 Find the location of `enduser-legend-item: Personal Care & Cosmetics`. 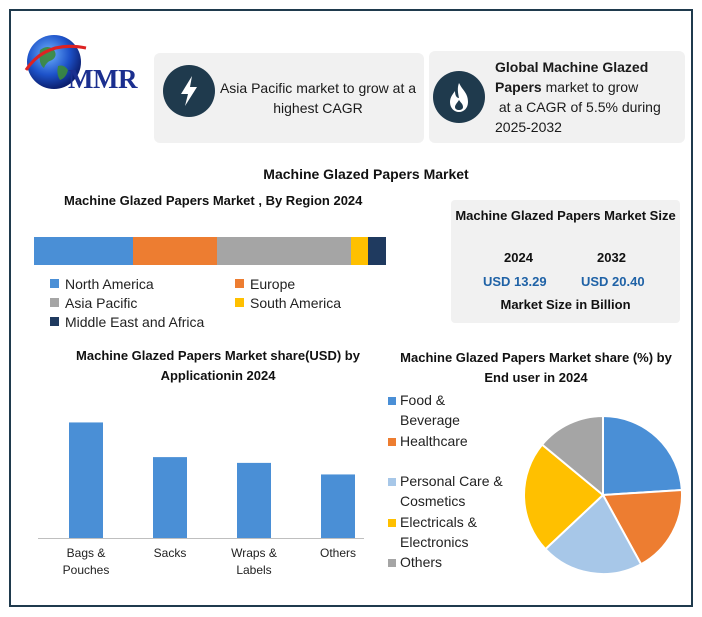

enduser-legend-item: Personal Care & Cosmetics is located at coordinates (445, 491).